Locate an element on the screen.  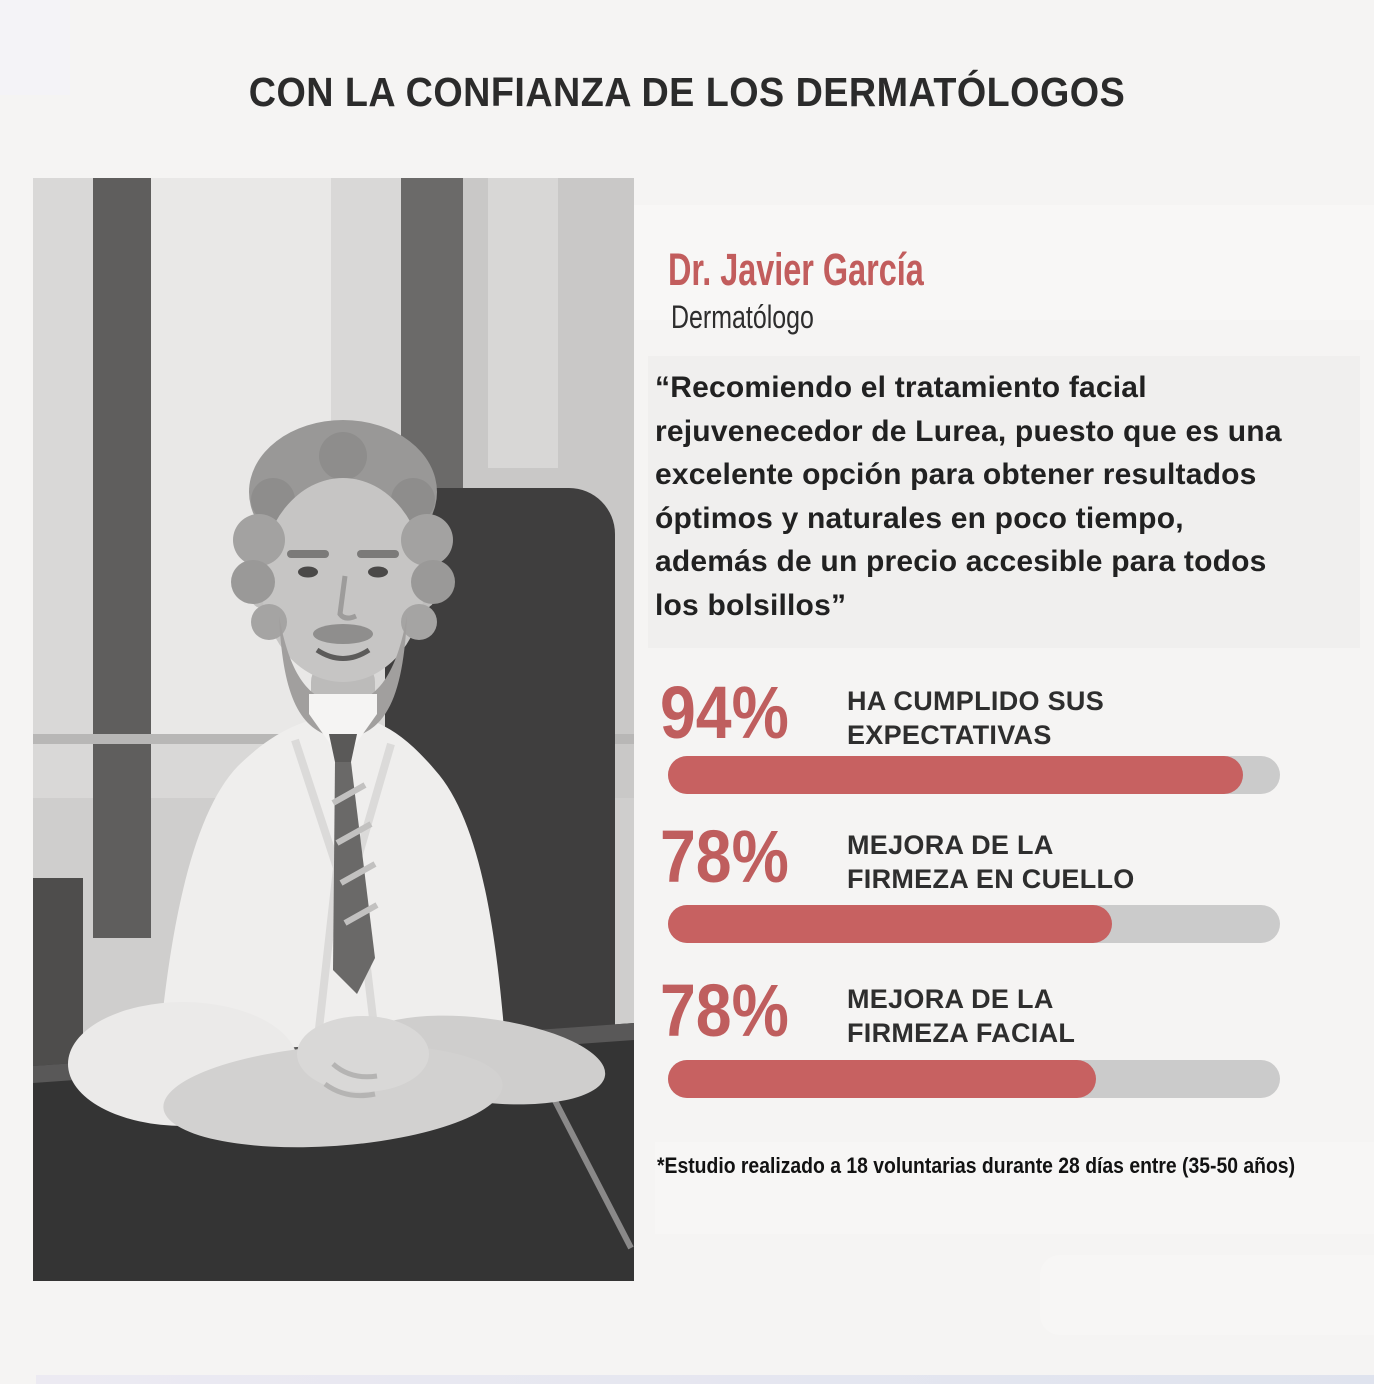
footnote-background-panel is located at coordinates (1014, 1188).